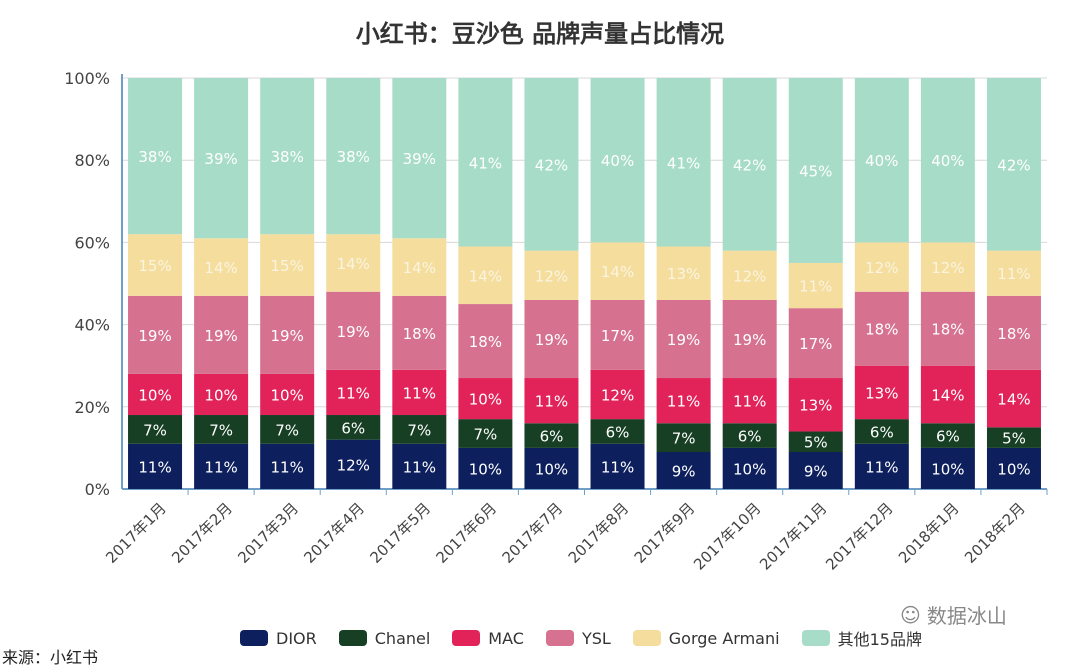 The width and height of the screenshot is (1080, 665). I want to click on legend-item: MAC, so click(488, 638).